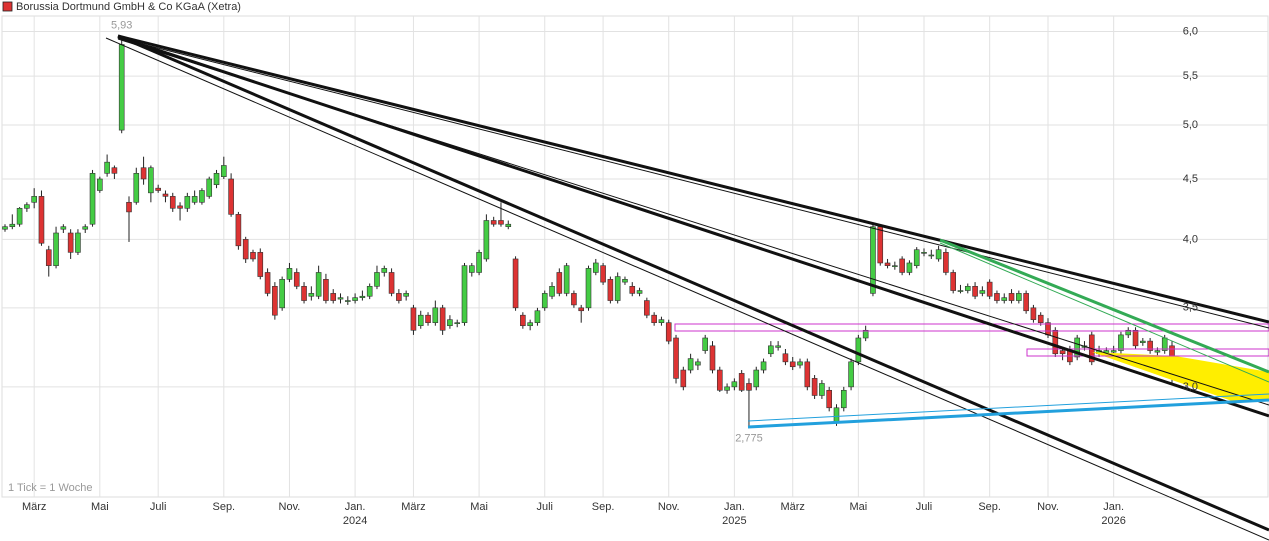 The image size is (1269, 541). What do you see at coordinates (50, 488) in the screenshot?
I see `tick-note: 1 Tick = 1 Woche` at bounding box center [50, 488].